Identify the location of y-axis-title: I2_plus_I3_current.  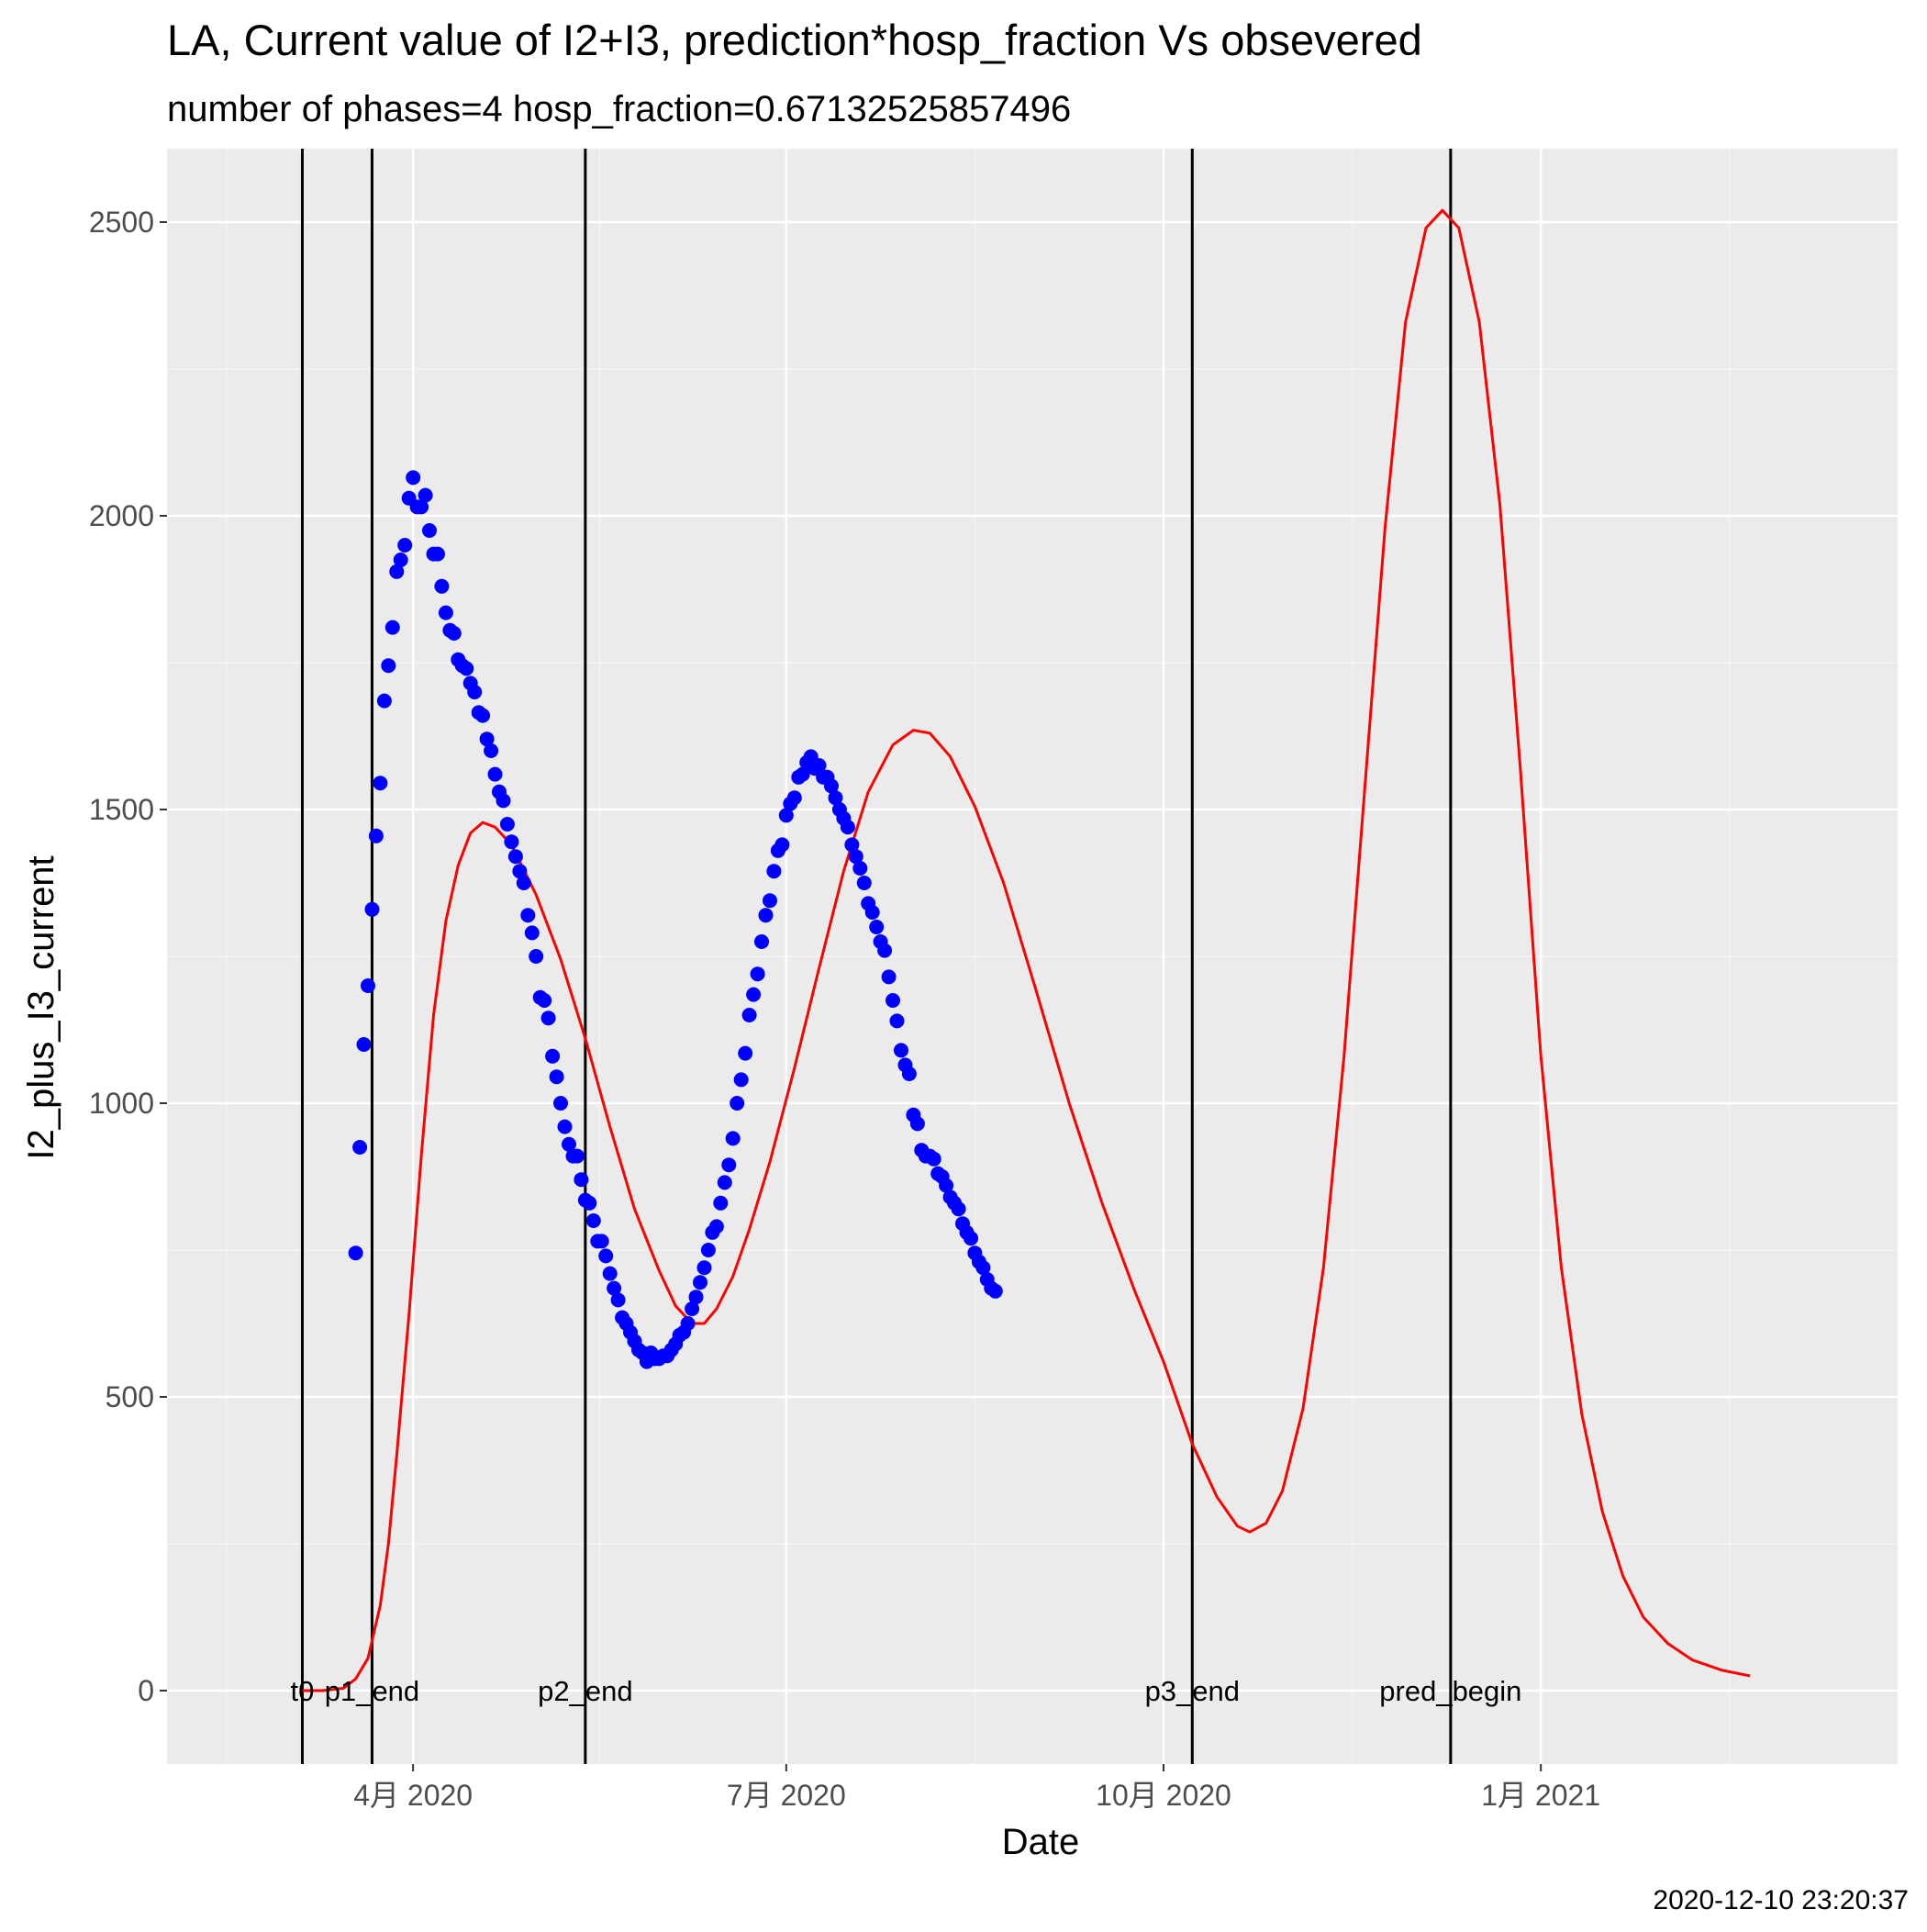
(41, 1007).